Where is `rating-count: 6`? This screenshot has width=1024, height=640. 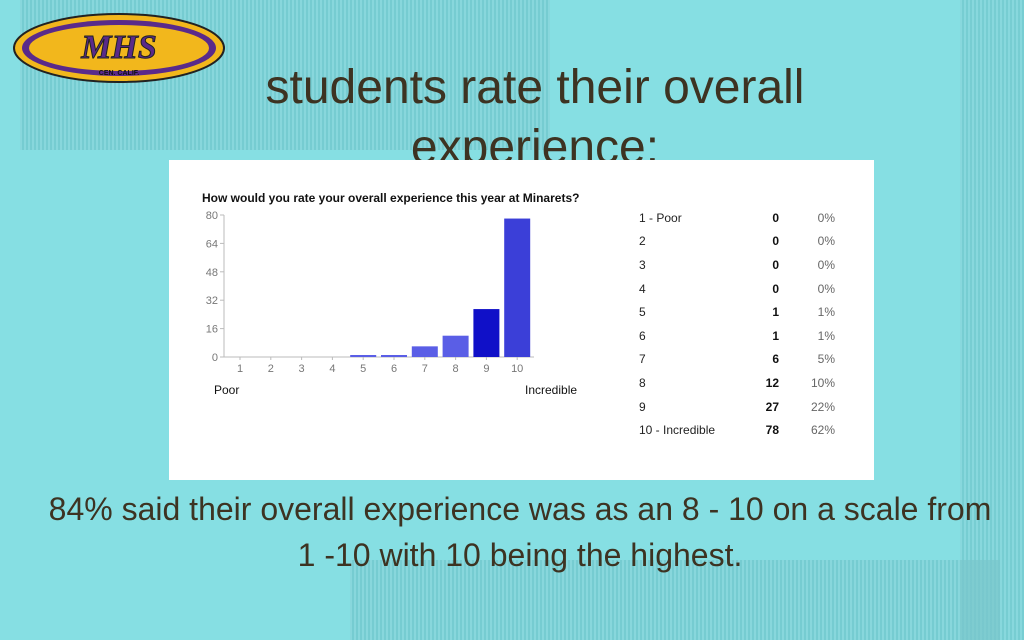
rating-count: 6 is located at coordinates (775, 359).